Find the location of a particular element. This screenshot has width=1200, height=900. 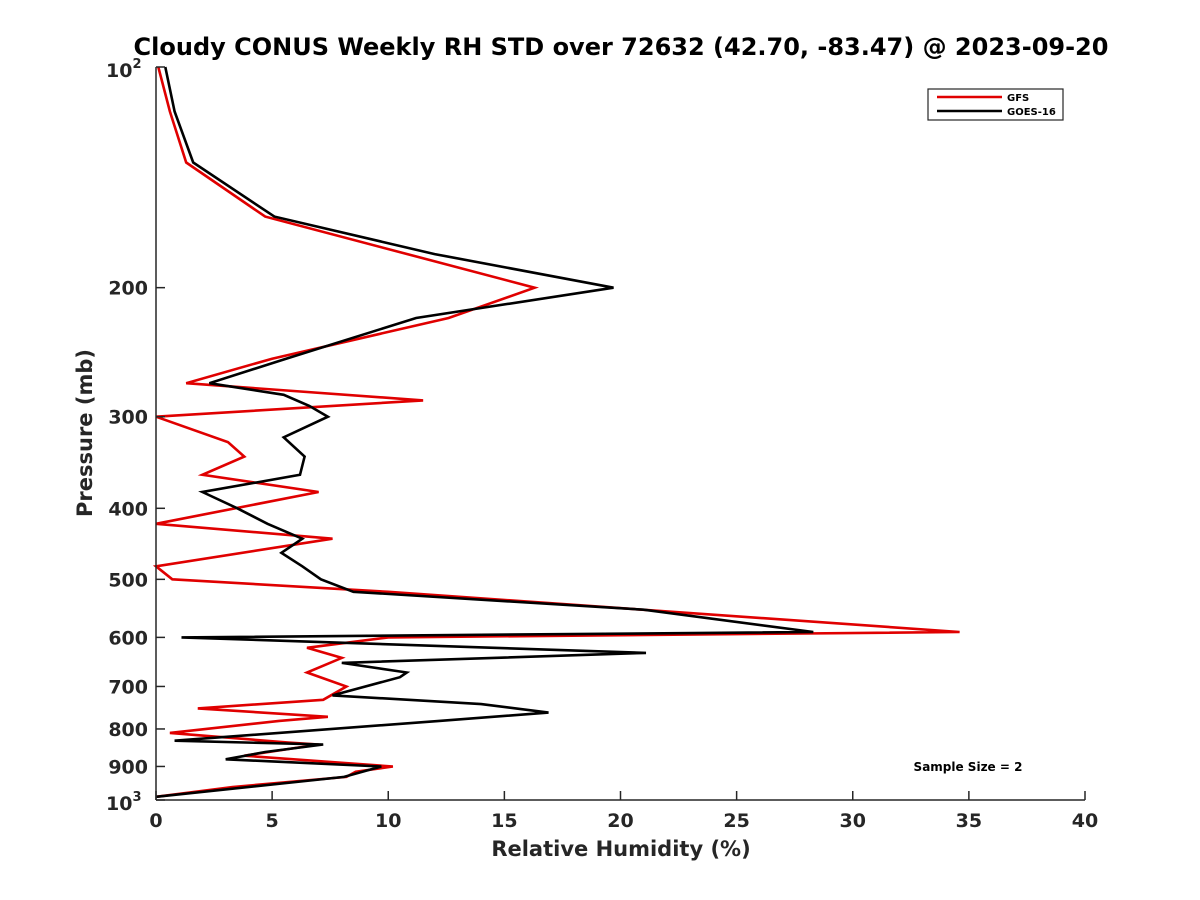

x-tick-label: 35 is located at coordinates (969, 821).